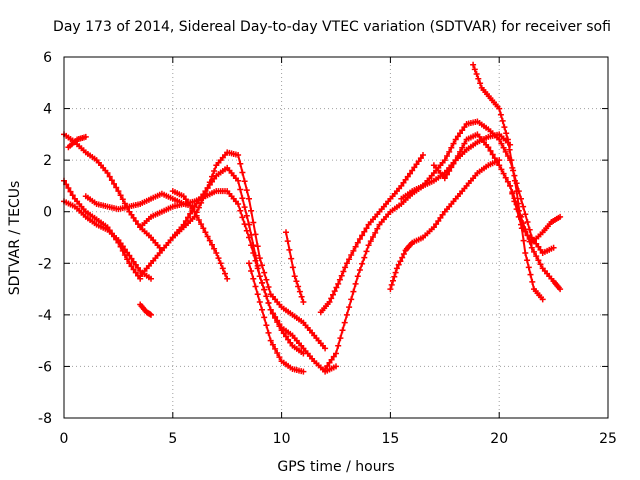  I want to click on y-tick-label: 4, so click(47, 110).